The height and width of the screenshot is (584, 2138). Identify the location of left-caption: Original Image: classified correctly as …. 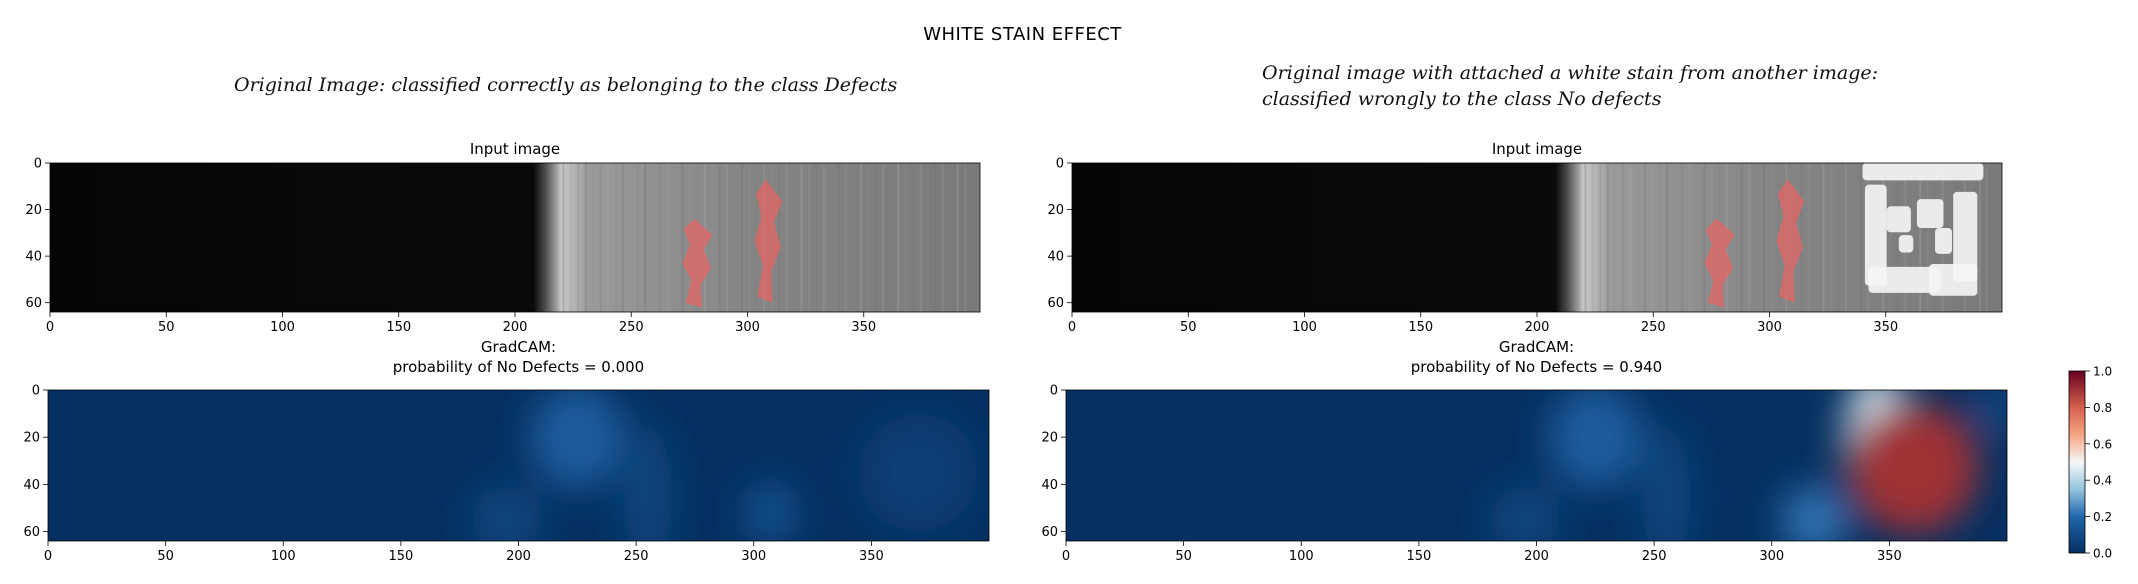
(566, 85).